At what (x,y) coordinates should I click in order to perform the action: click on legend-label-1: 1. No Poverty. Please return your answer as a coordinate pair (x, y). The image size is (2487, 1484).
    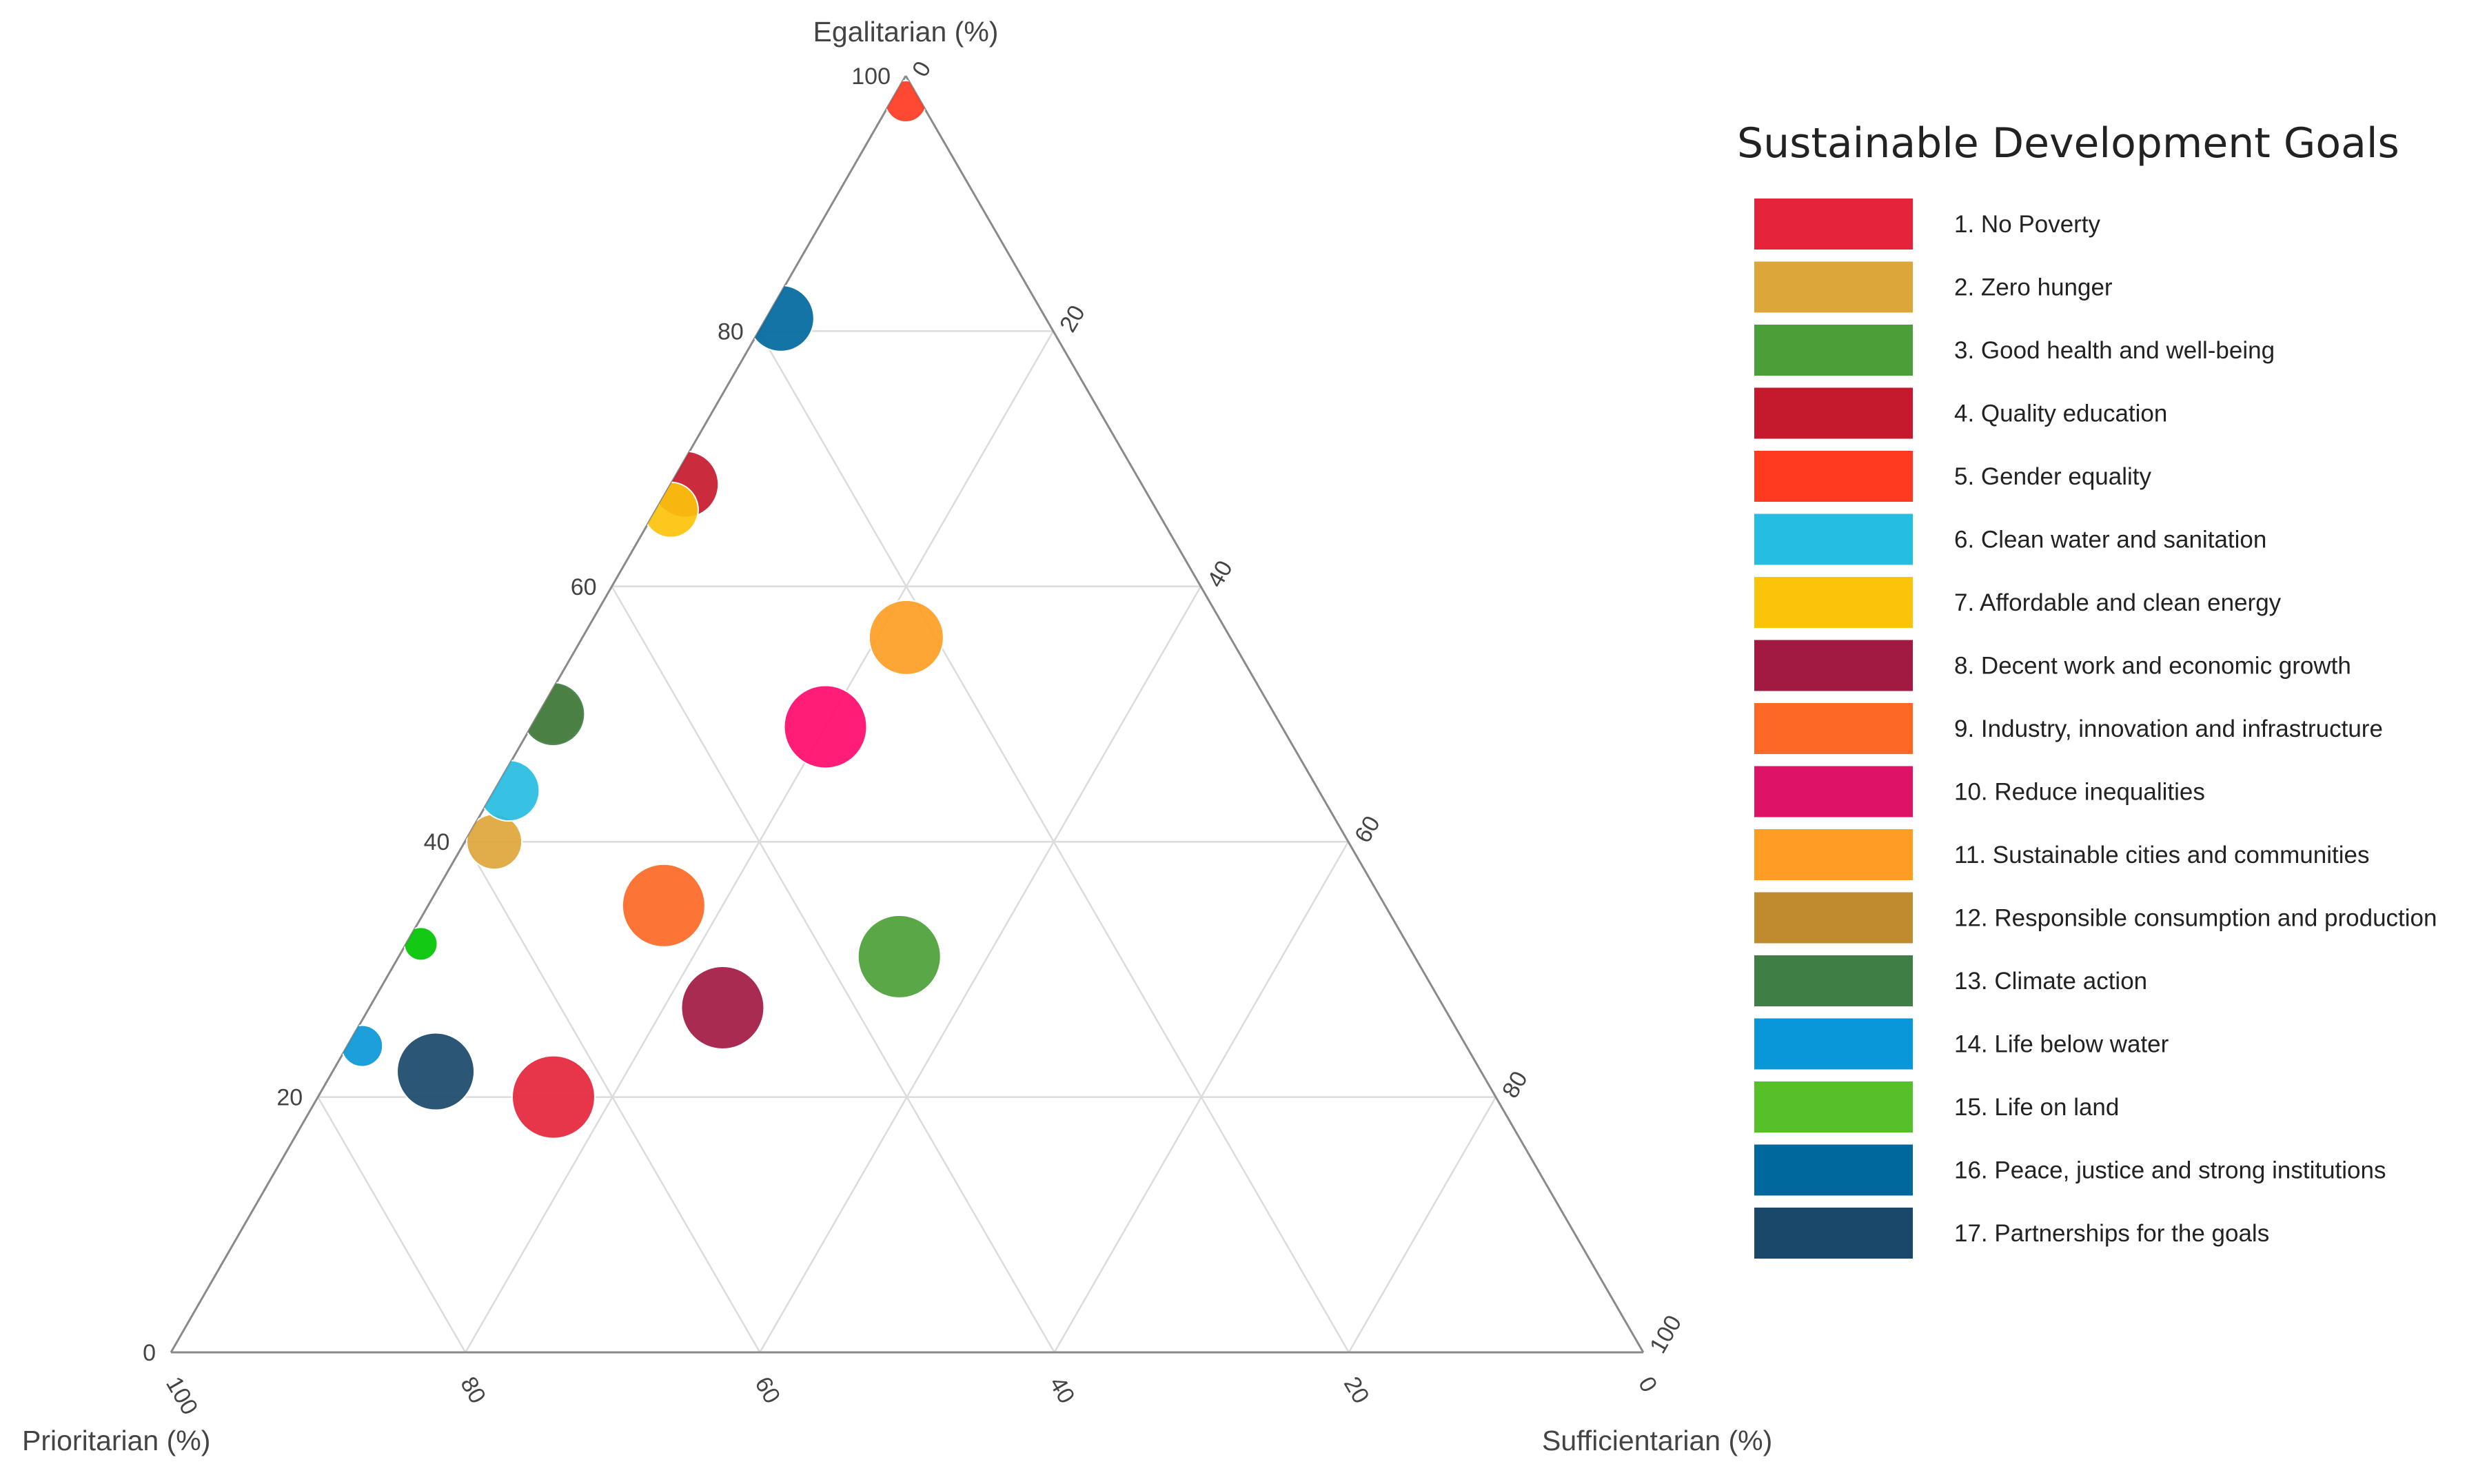
    Looking at the image, I should click on (2027, 224).